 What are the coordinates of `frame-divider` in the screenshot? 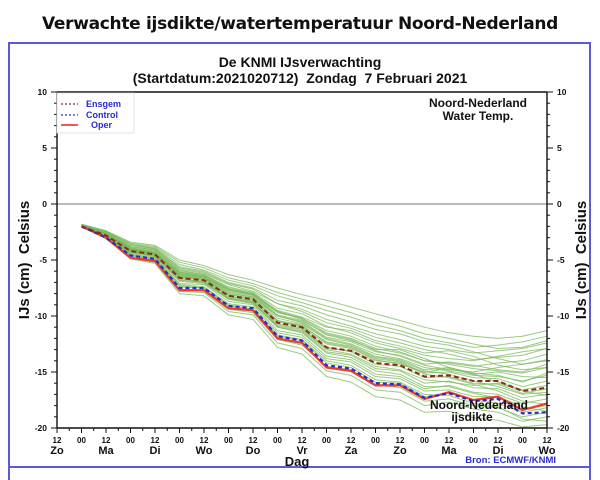 It's located at (299, 467).